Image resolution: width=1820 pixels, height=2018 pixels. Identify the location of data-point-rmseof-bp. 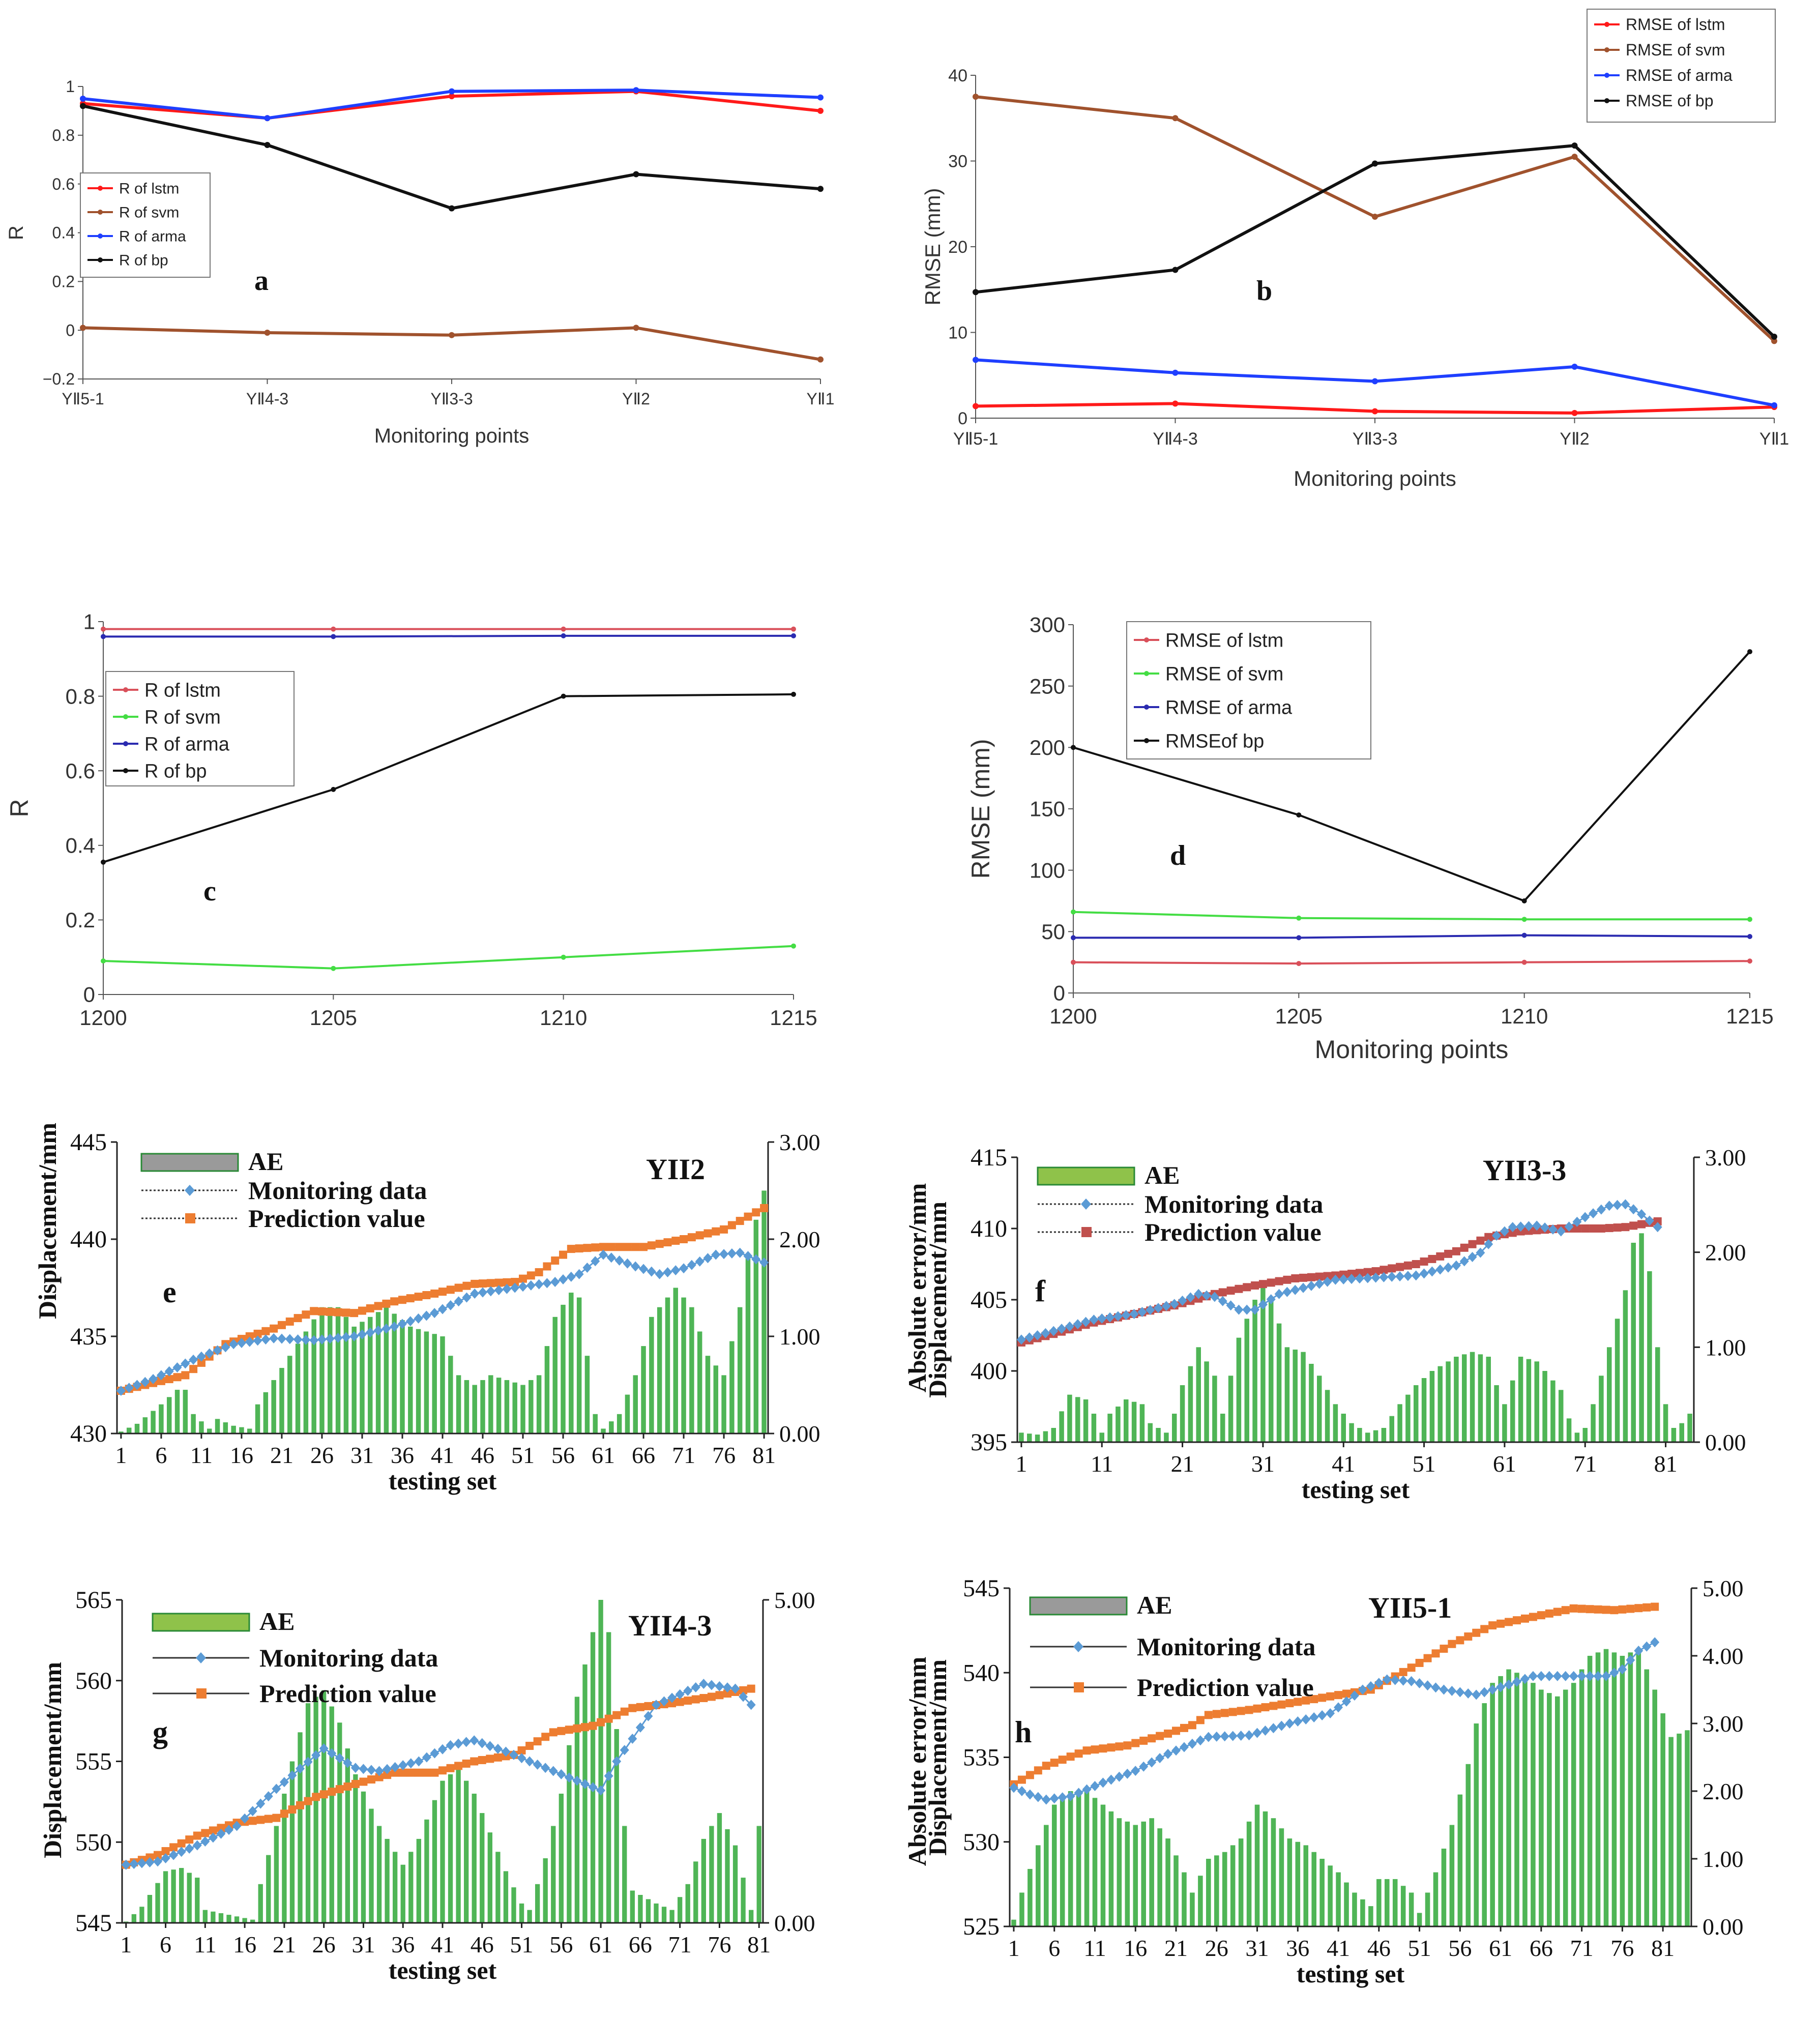
(1299, 815).